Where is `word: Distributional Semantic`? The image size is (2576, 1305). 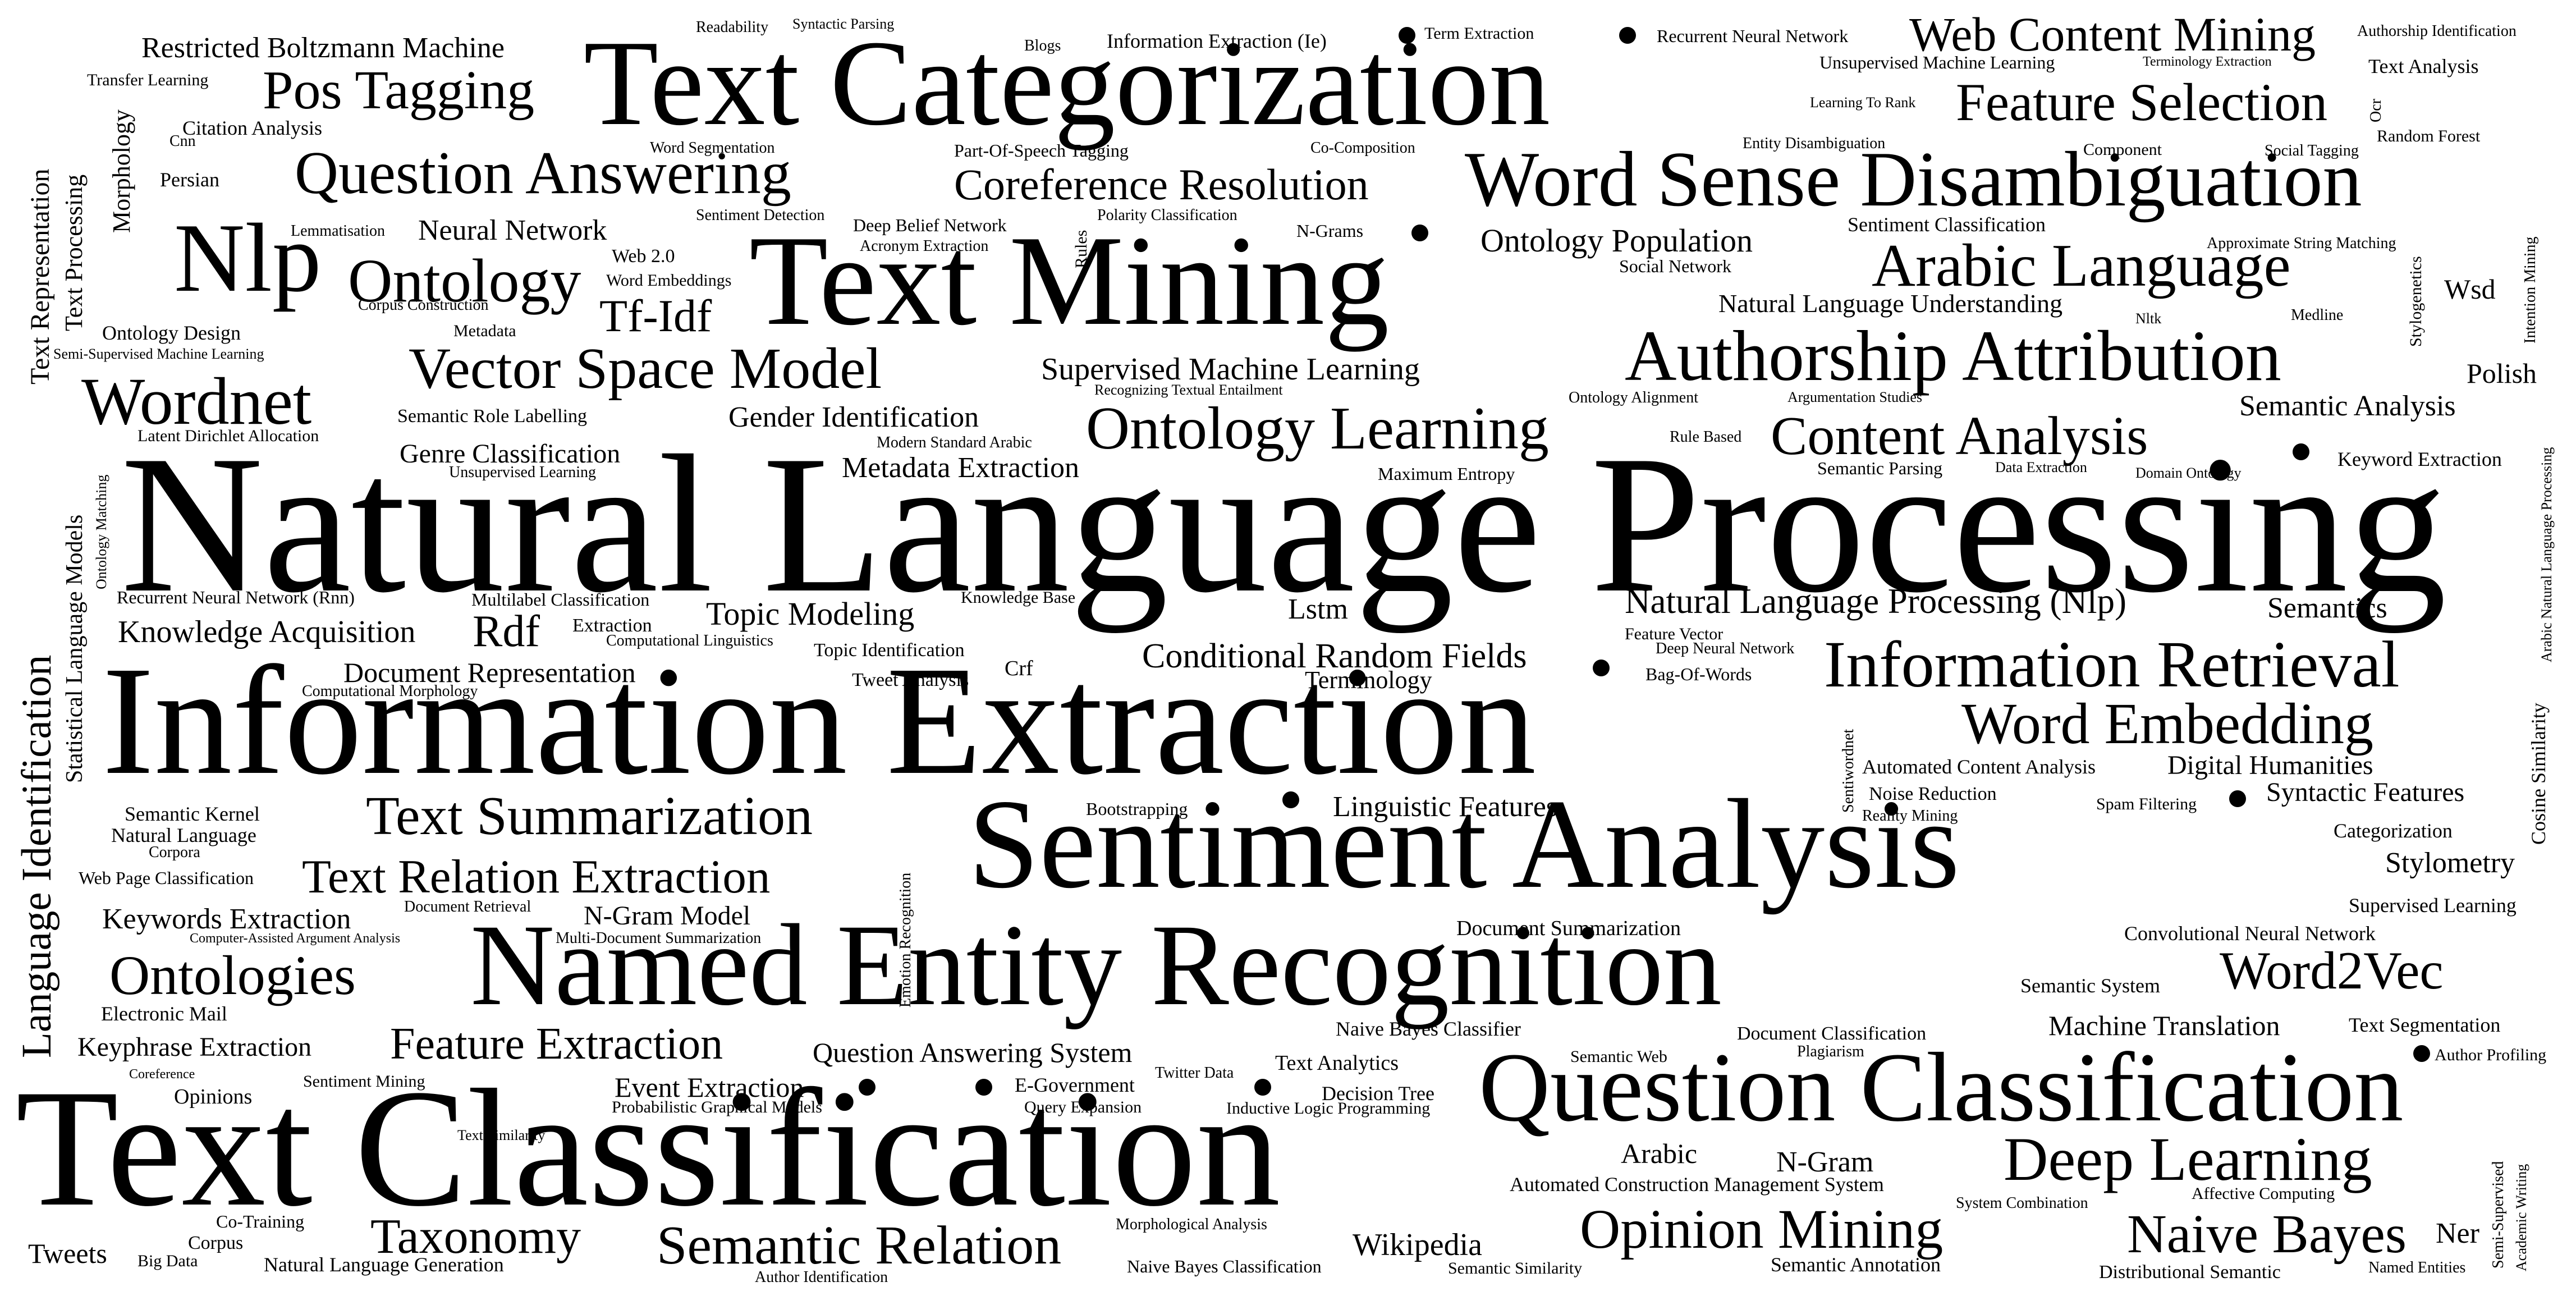 word: Distributional Semantic is located at coordinates (2190, 1272).